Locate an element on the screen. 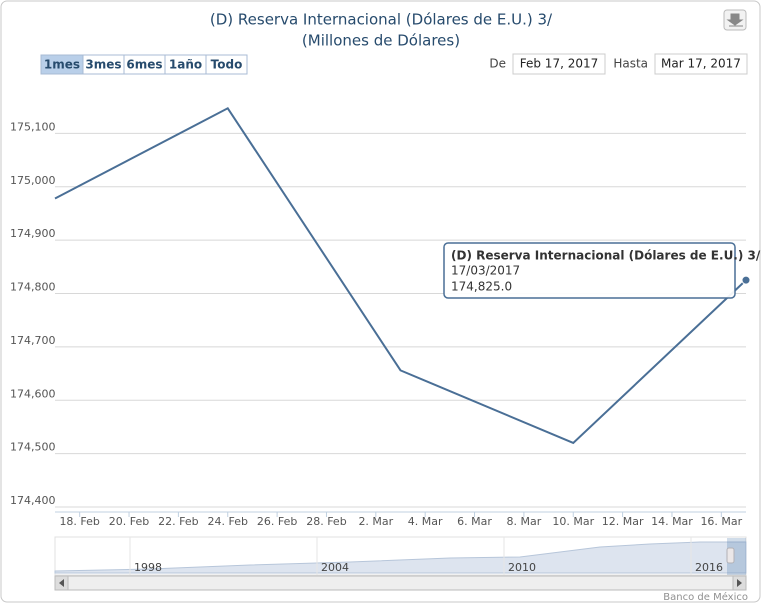  navigator-handle is located at coordinates (730, 555).